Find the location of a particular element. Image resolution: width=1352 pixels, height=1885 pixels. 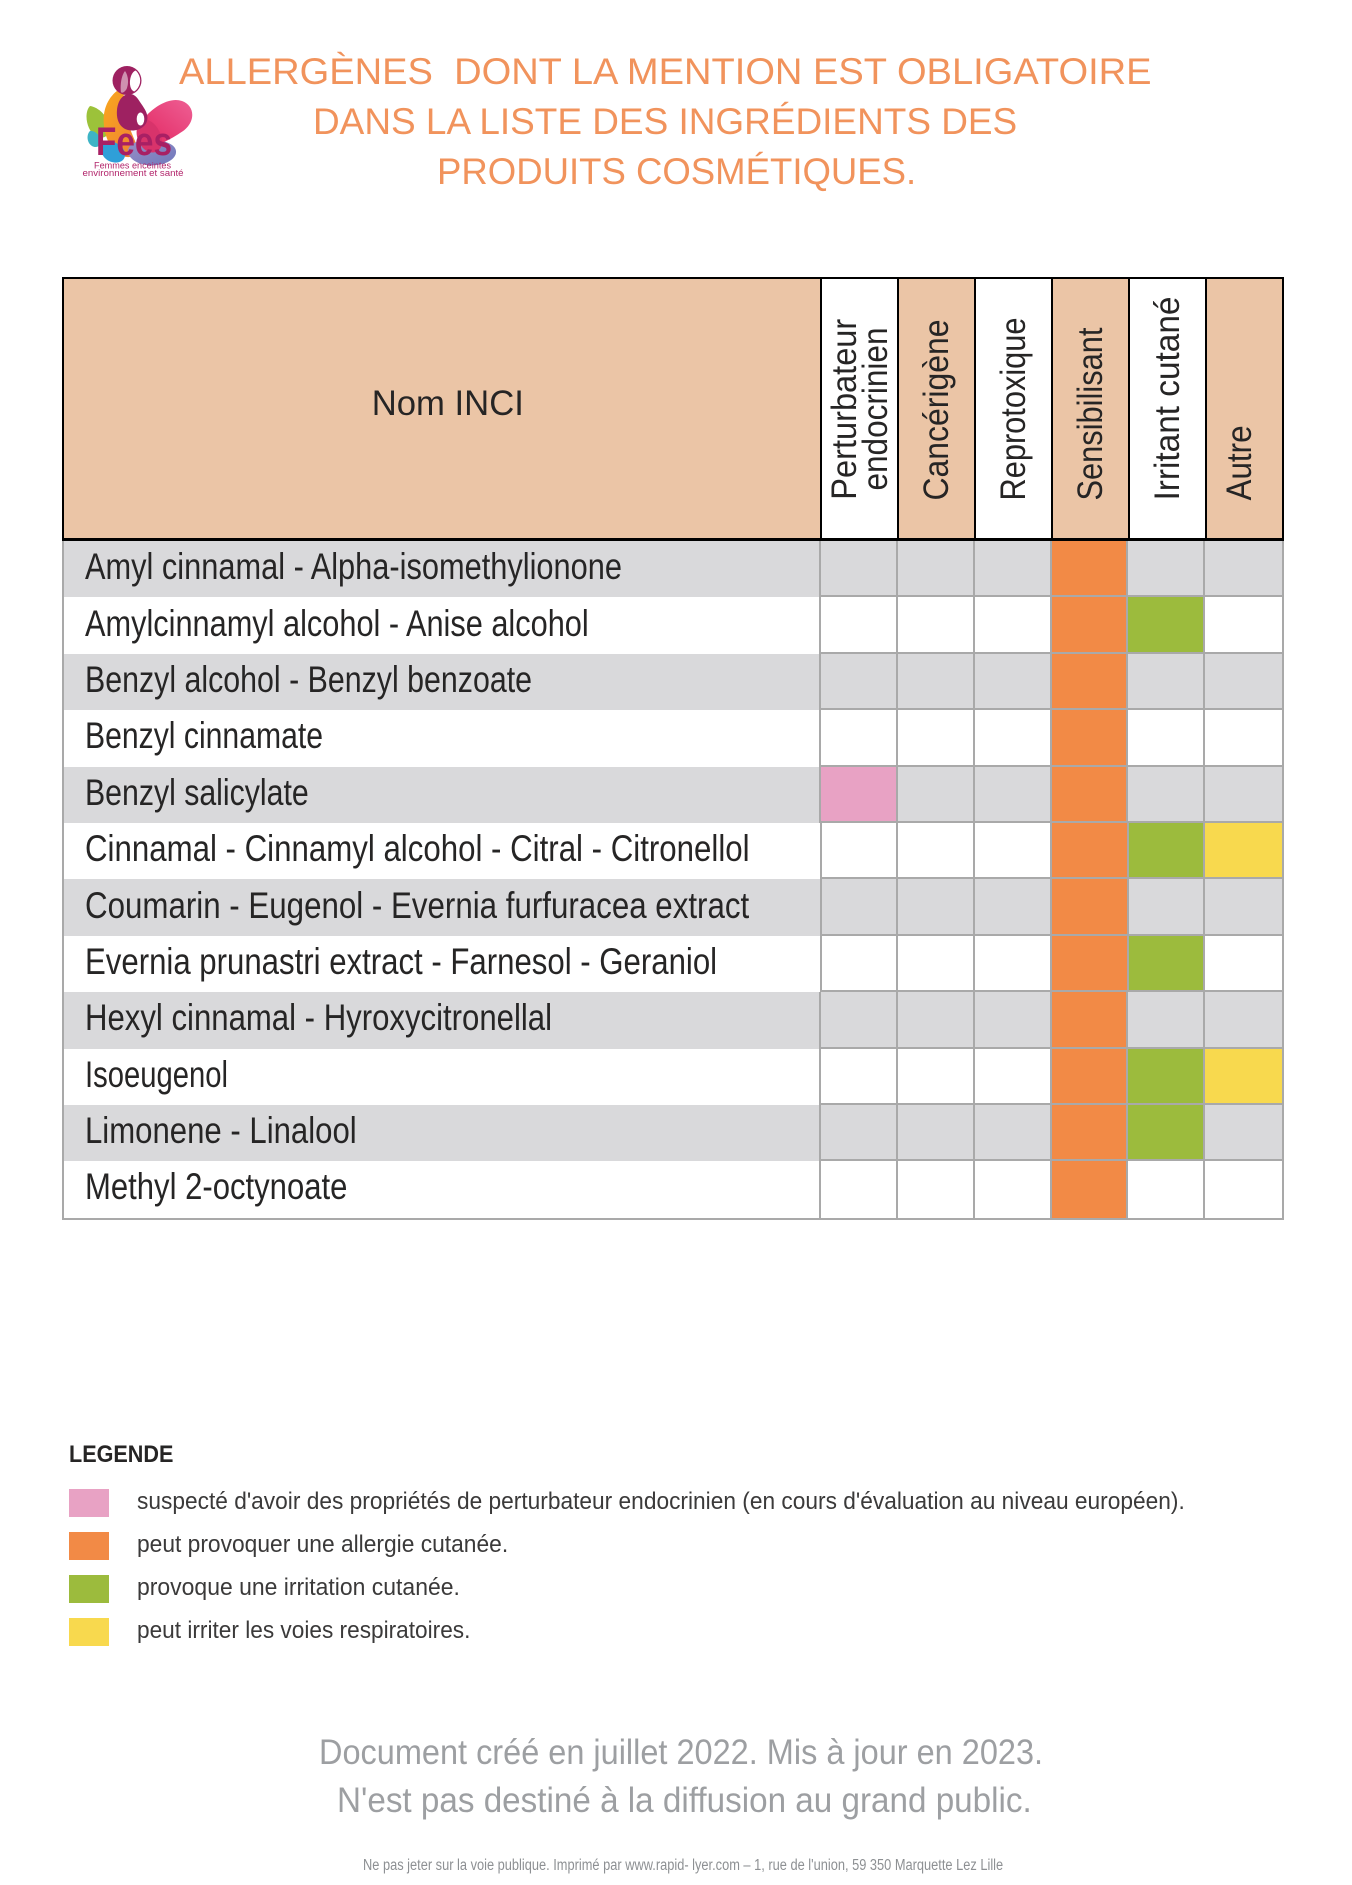

svg-text: Fees is located at coordinates (134, 142).